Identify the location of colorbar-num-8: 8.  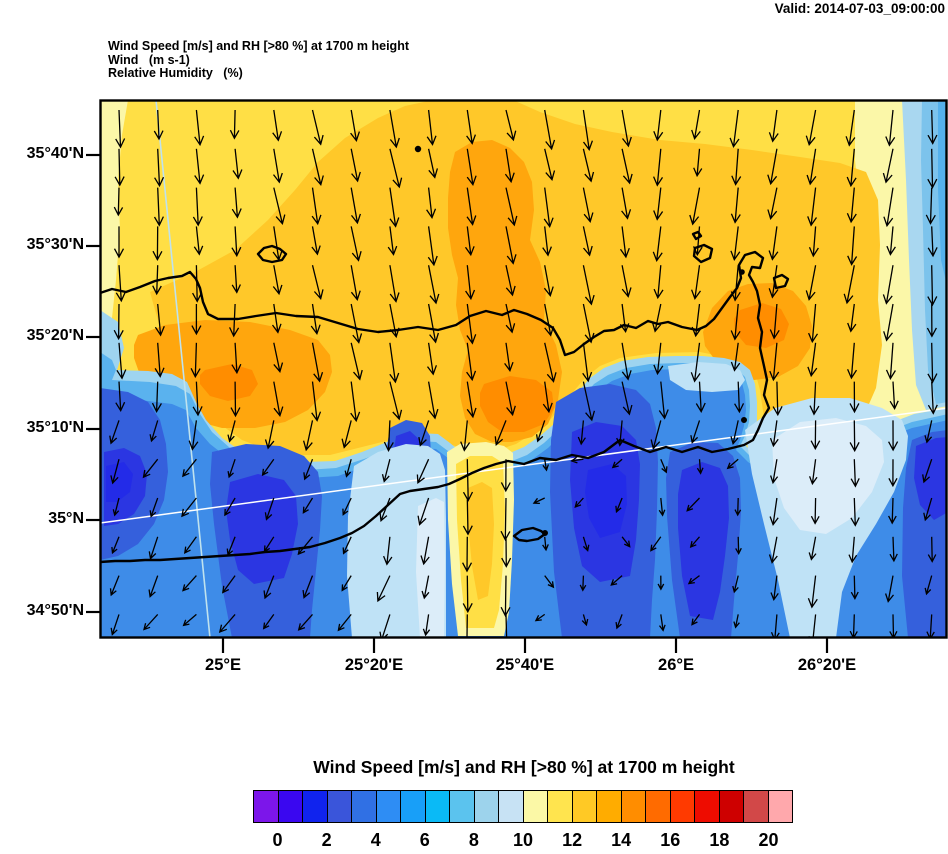
(473, 840).